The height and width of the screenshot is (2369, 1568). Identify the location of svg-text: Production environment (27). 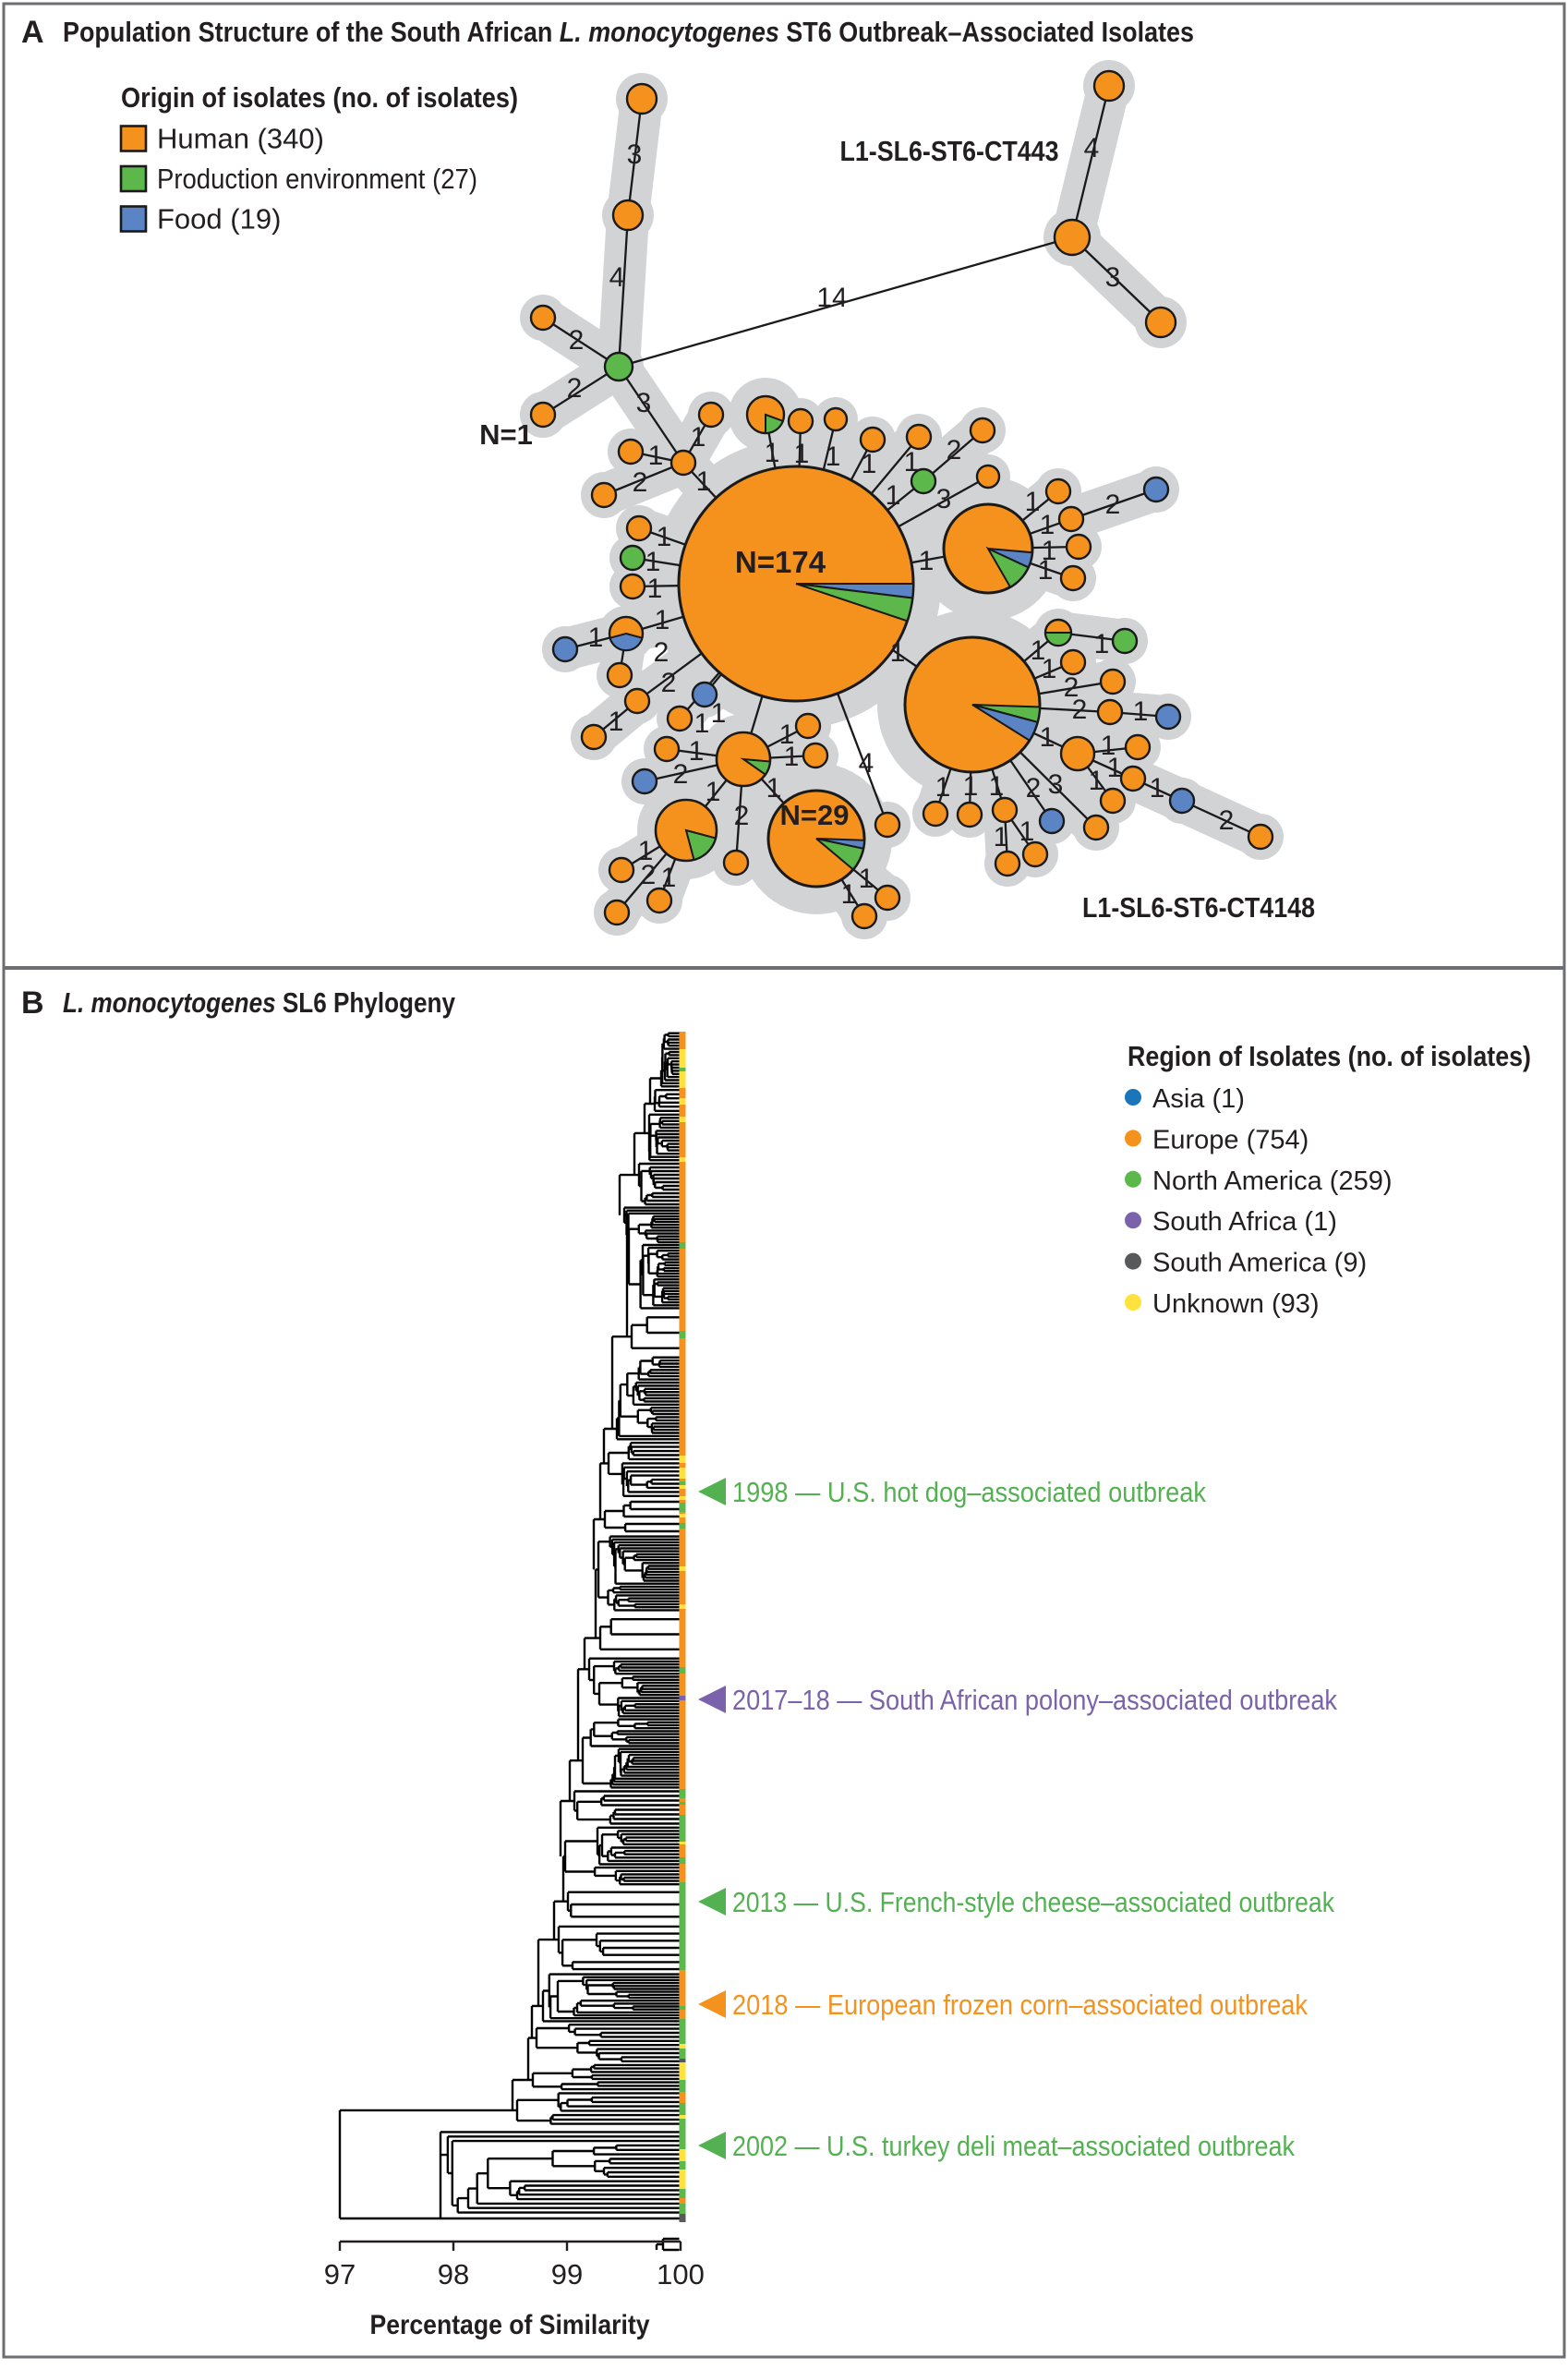
(317, 179).